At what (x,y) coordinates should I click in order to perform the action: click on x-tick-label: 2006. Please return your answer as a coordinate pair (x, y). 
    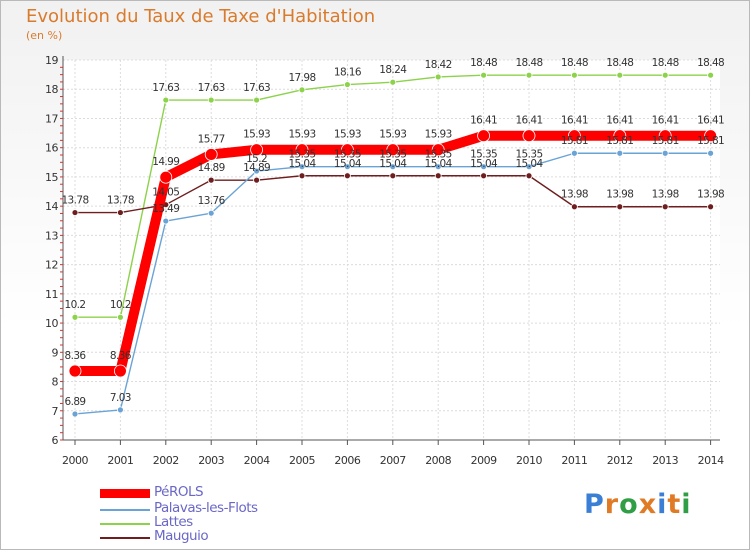
    Looking at the image, I should click on (347, 460).